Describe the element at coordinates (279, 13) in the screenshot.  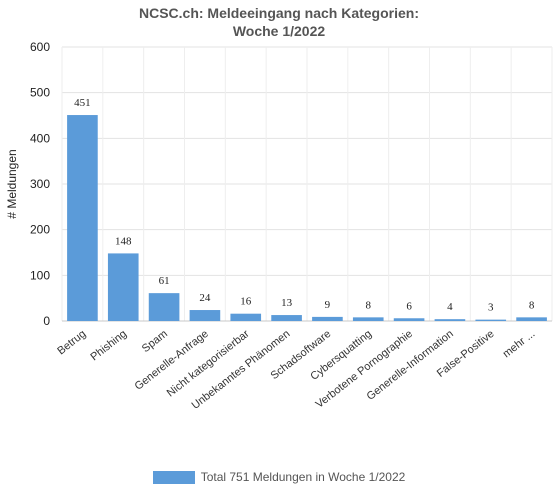
I see `chart-title-line-1: NCSC.ch: Meldeeingang nach Kategorien:` at that location.